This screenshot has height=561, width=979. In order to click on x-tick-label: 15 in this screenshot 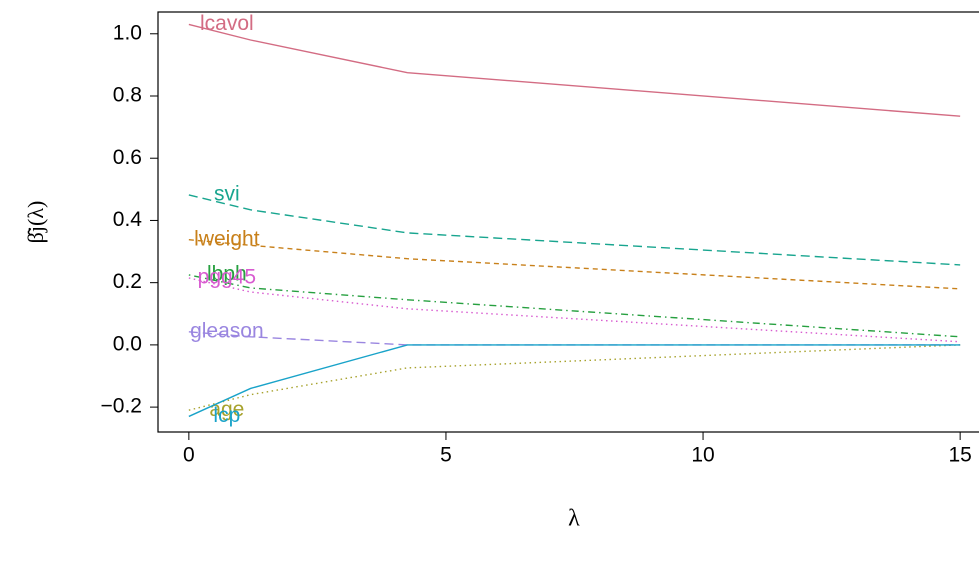, I will do `click(959, 455)`.